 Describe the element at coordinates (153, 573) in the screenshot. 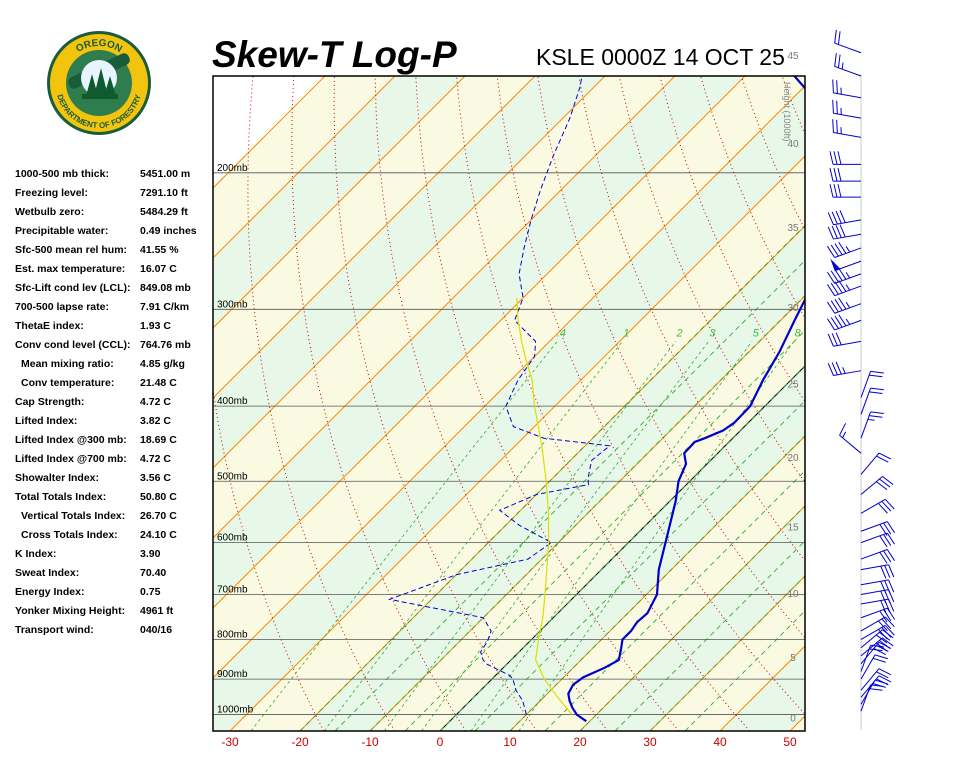

I see `index-value: 70.40` at that location.